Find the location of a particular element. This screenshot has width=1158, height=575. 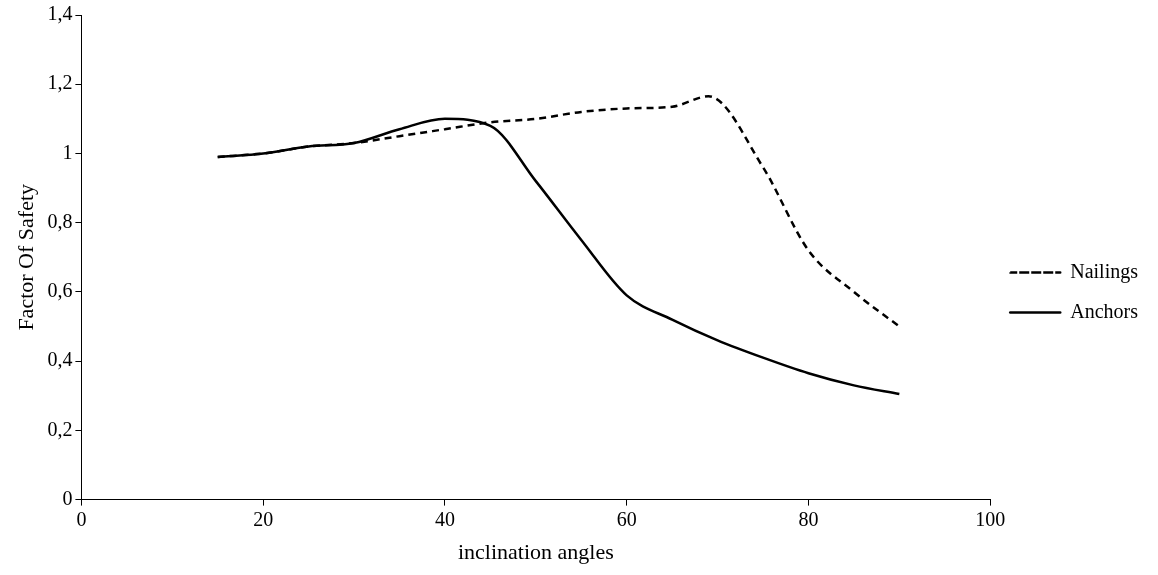

x-tick-label: 80 is located at coordinates (808, 518).